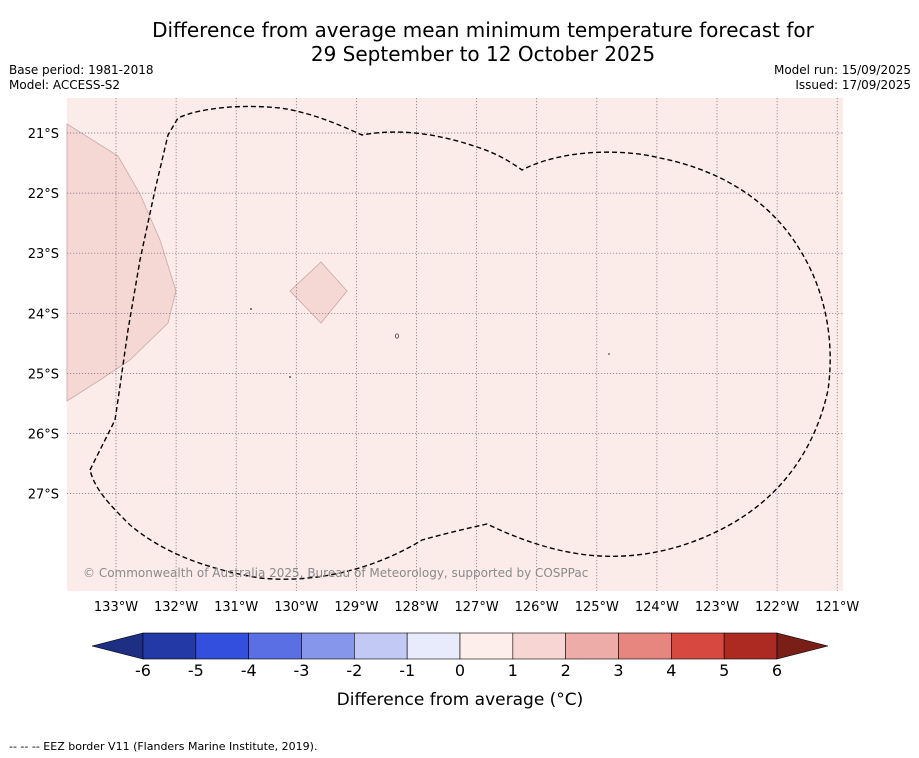  Describe the element at coordinates (537, 607) in the screenshot. I see `longitude-label: 126°W` at that location.